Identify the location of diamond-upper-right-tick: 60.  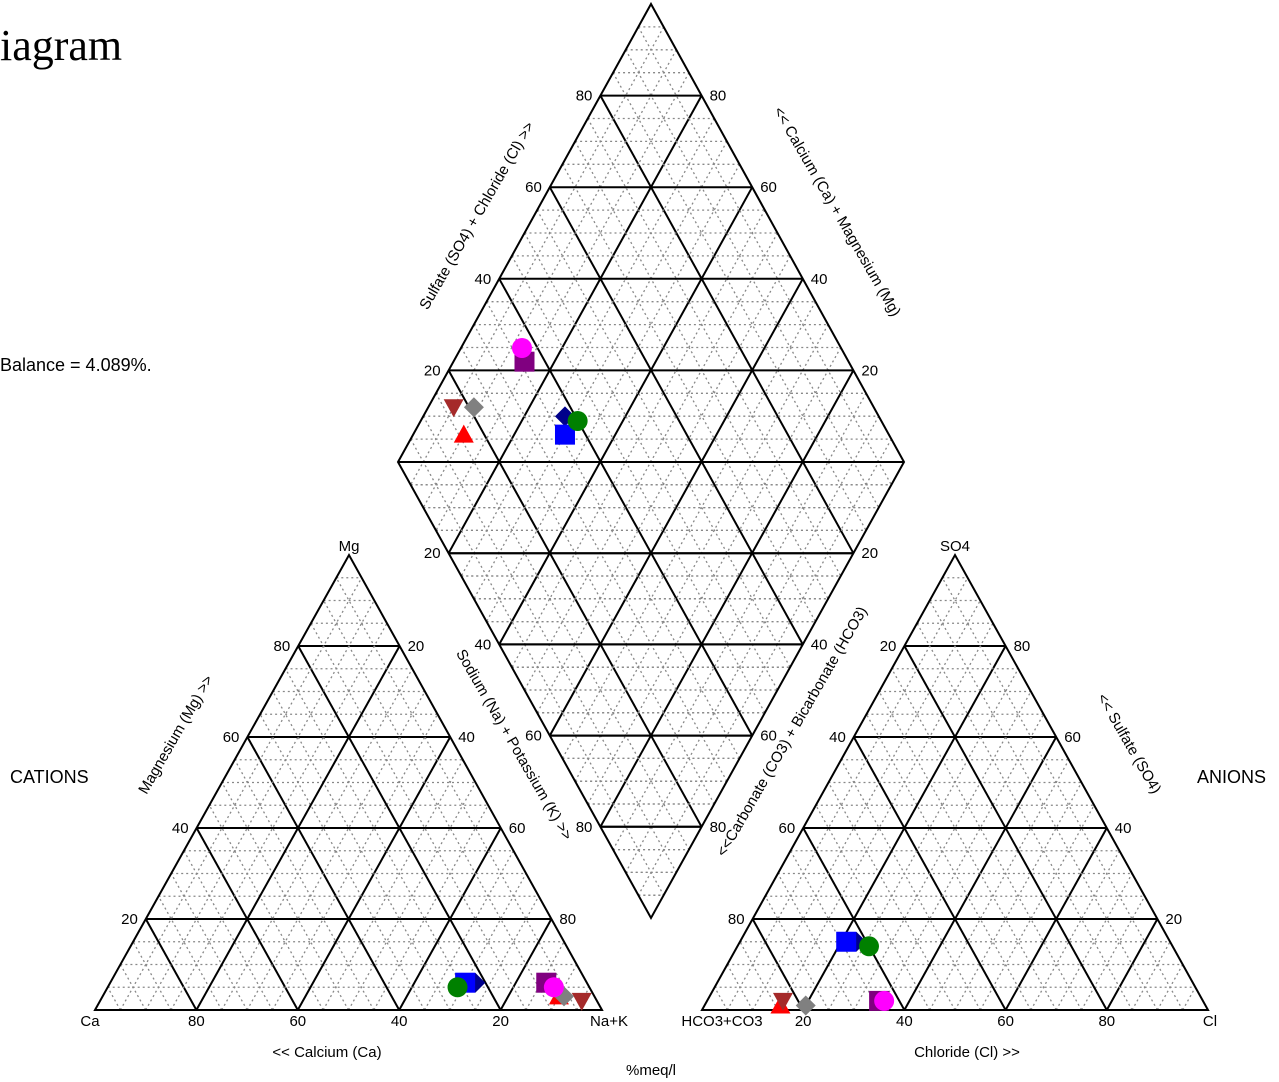
(768, 187).